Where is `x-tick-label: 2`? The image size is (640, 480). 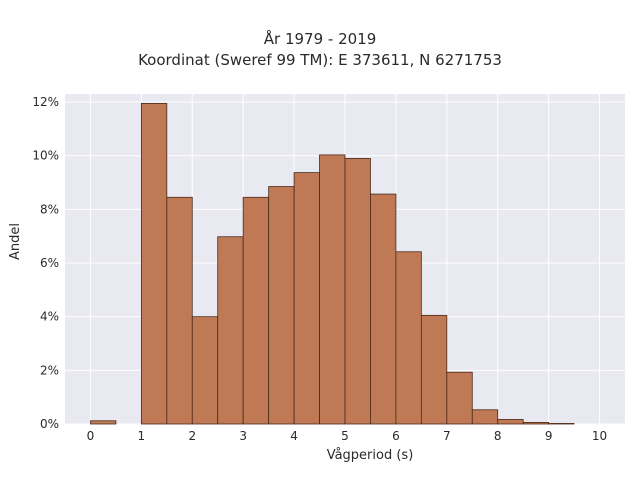 x-tick-label: 2 is located at coordinates (192, 436).